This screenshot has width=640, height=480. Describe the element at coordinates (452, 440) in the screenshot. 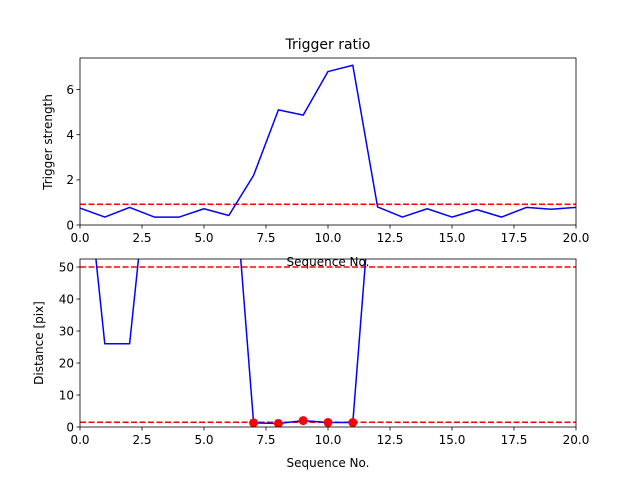

I see `bottom-x-tick-label: 15.0` at that location.